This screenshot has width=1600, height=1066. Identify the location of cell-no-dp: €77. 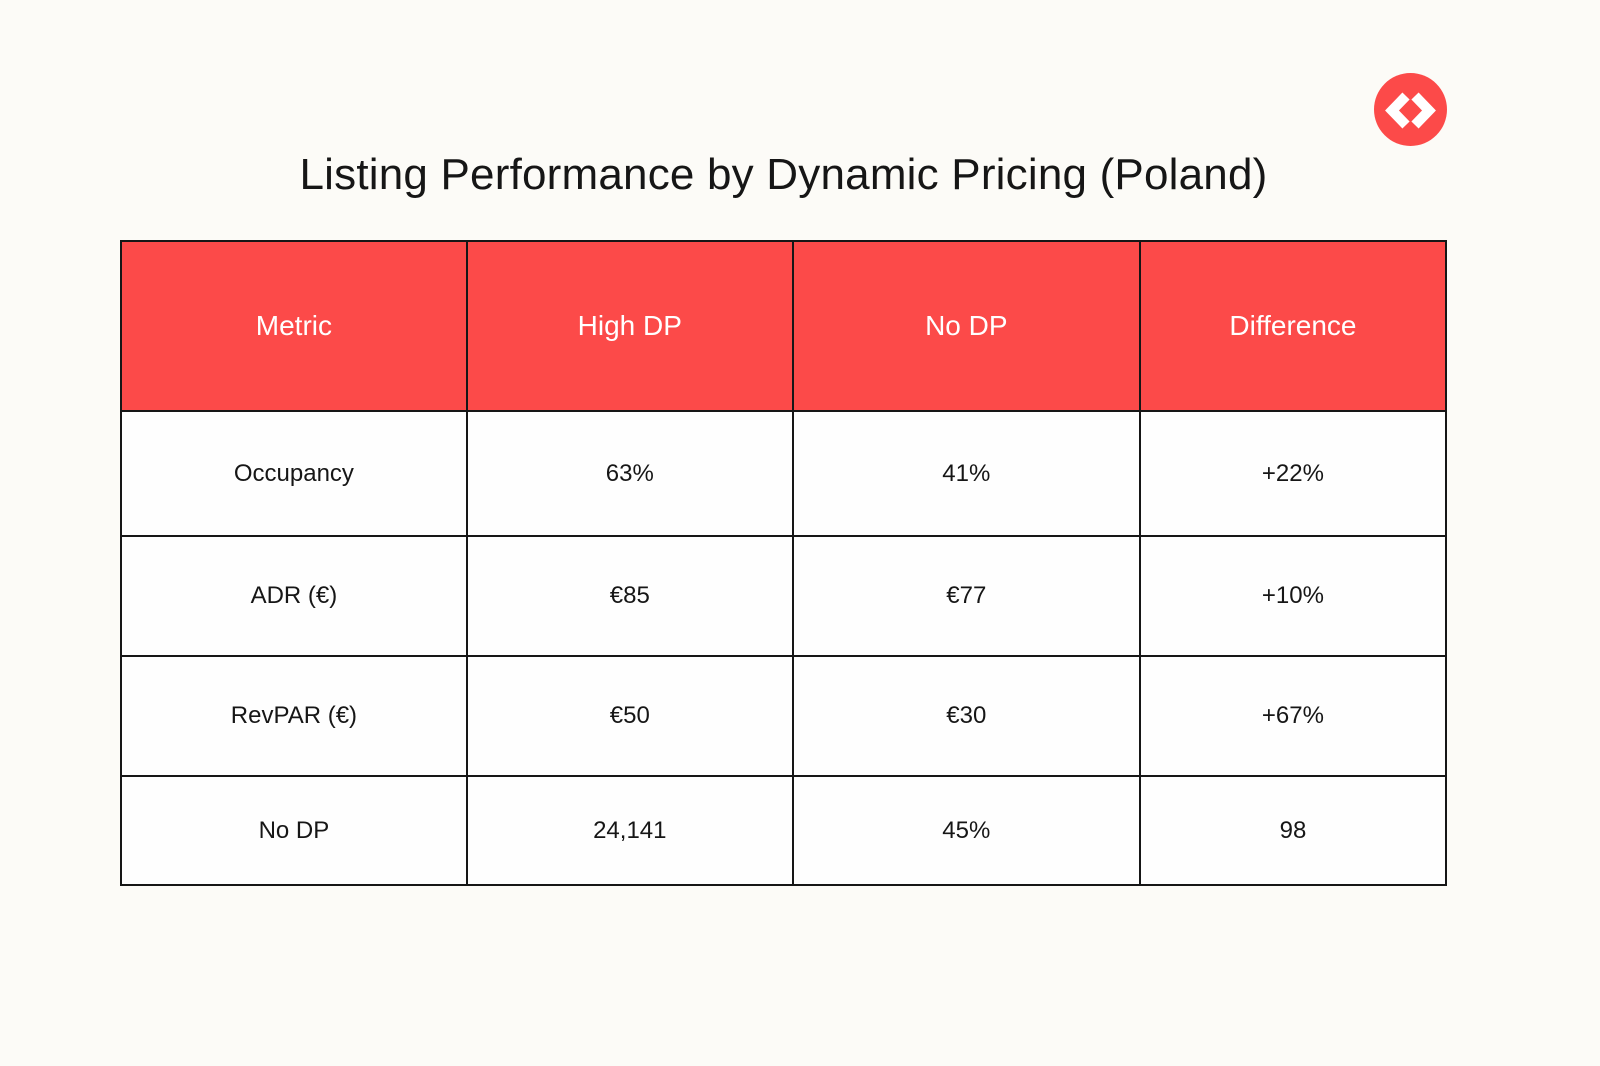
(966, 596).